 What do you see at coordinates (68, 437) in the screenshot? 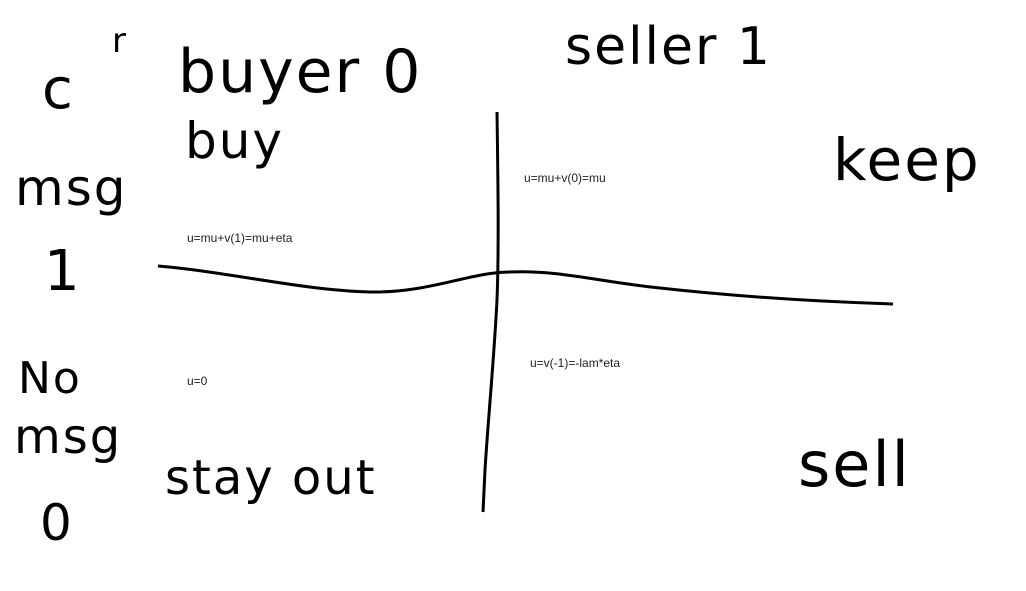
I see `row-no-msg: msg` at bounding box center [68, 437].